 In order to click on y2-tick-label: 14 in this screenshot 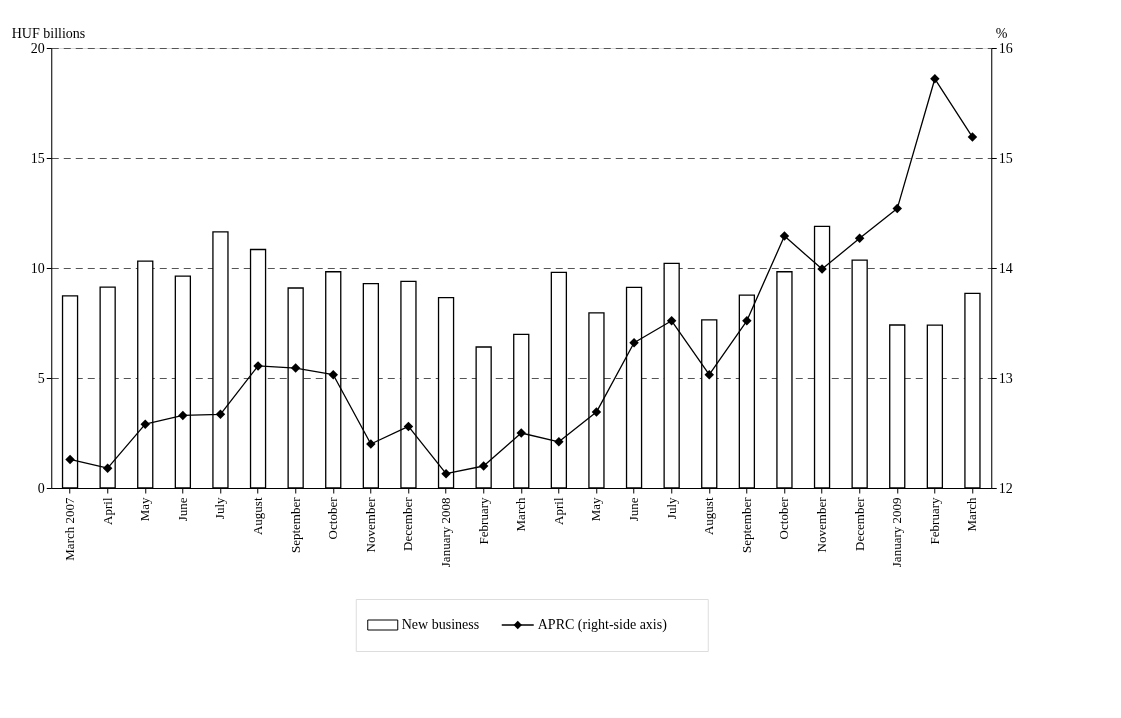, I will do `click(1005, 268)`.